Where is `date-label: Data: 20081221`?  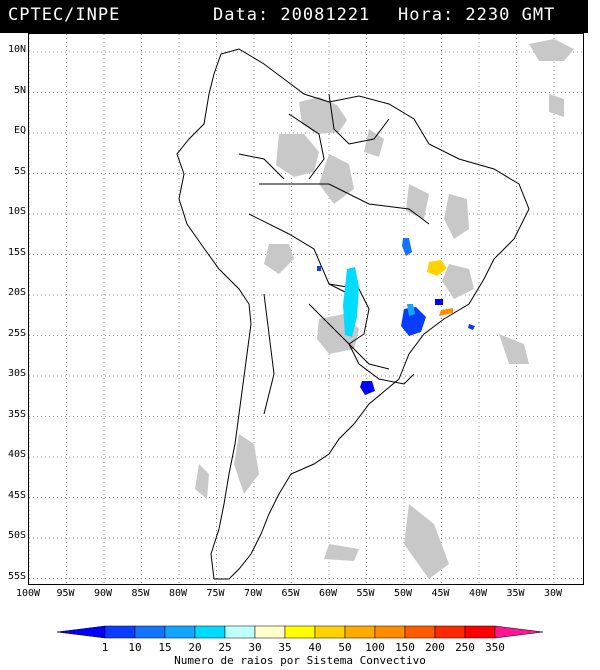
date-label: Data: 20081221 is located at coordinates (292, 15).